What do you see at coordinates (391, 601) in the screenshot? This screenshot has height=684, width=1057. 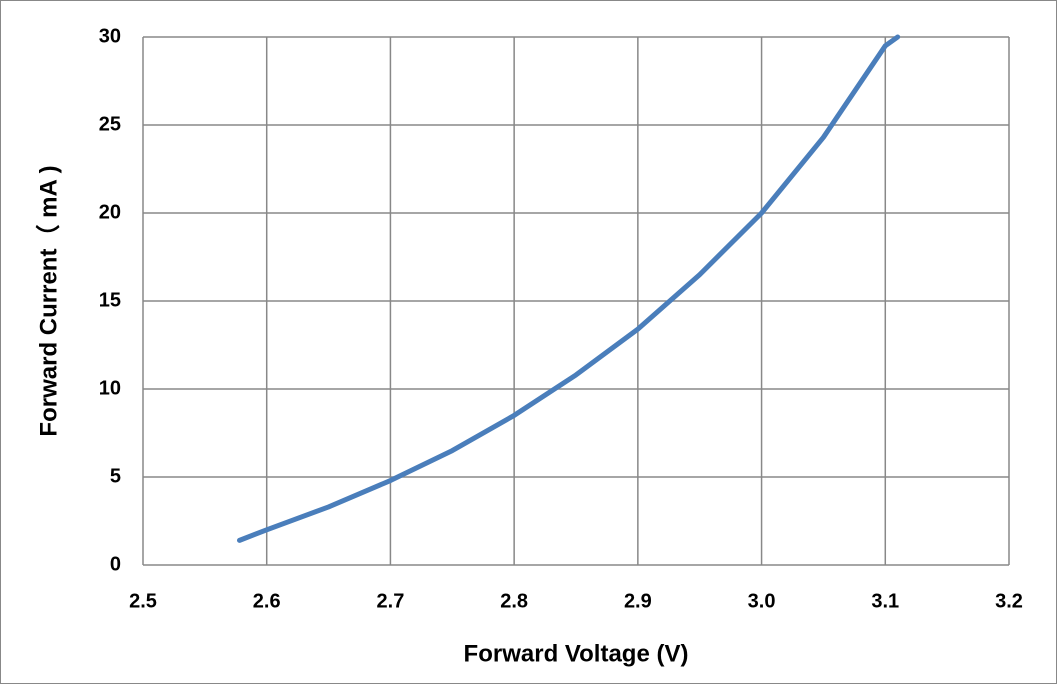 I see `x-tick-label: 2.7` at bounding box center [391, 601].